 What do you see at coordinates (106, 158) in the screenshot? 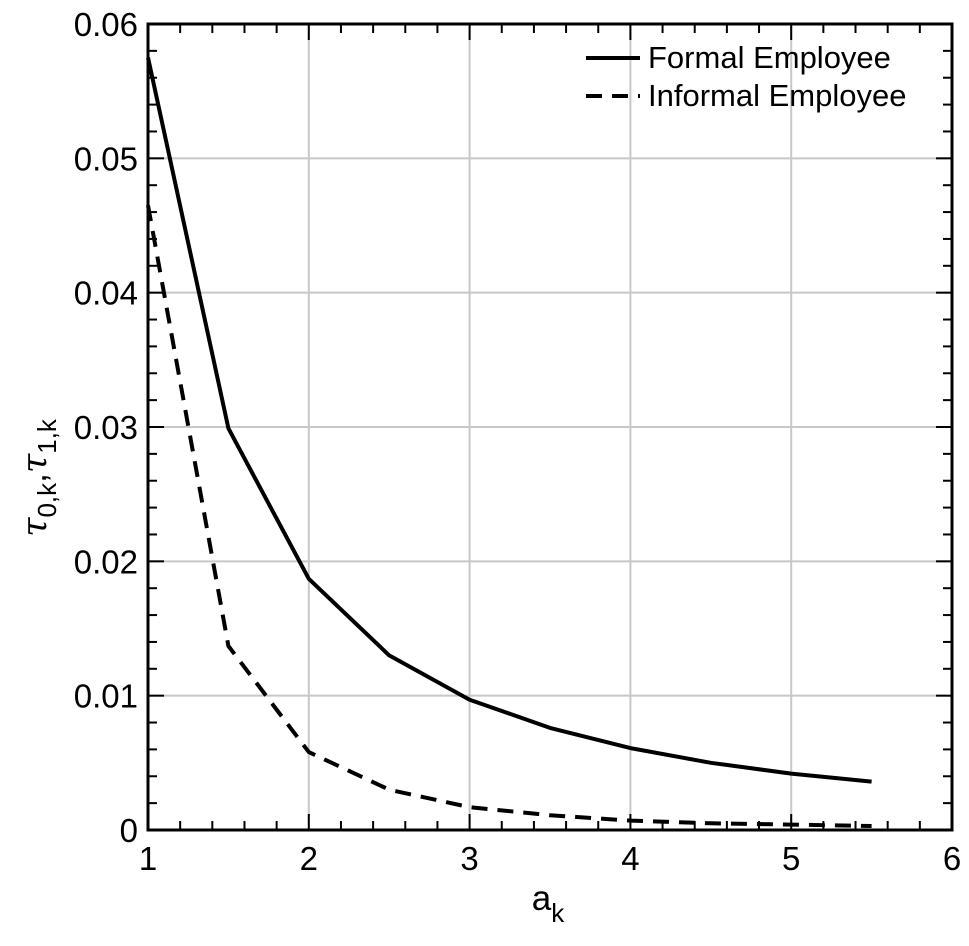
I see `y-tick-label: 0.05` at bounding box center [106, 158].